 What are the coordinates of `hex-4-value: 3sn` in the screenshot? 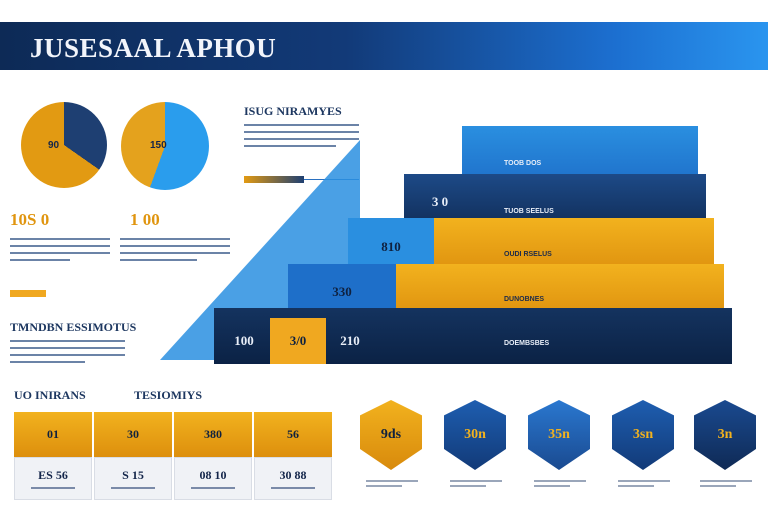 It's located at (643, 434).